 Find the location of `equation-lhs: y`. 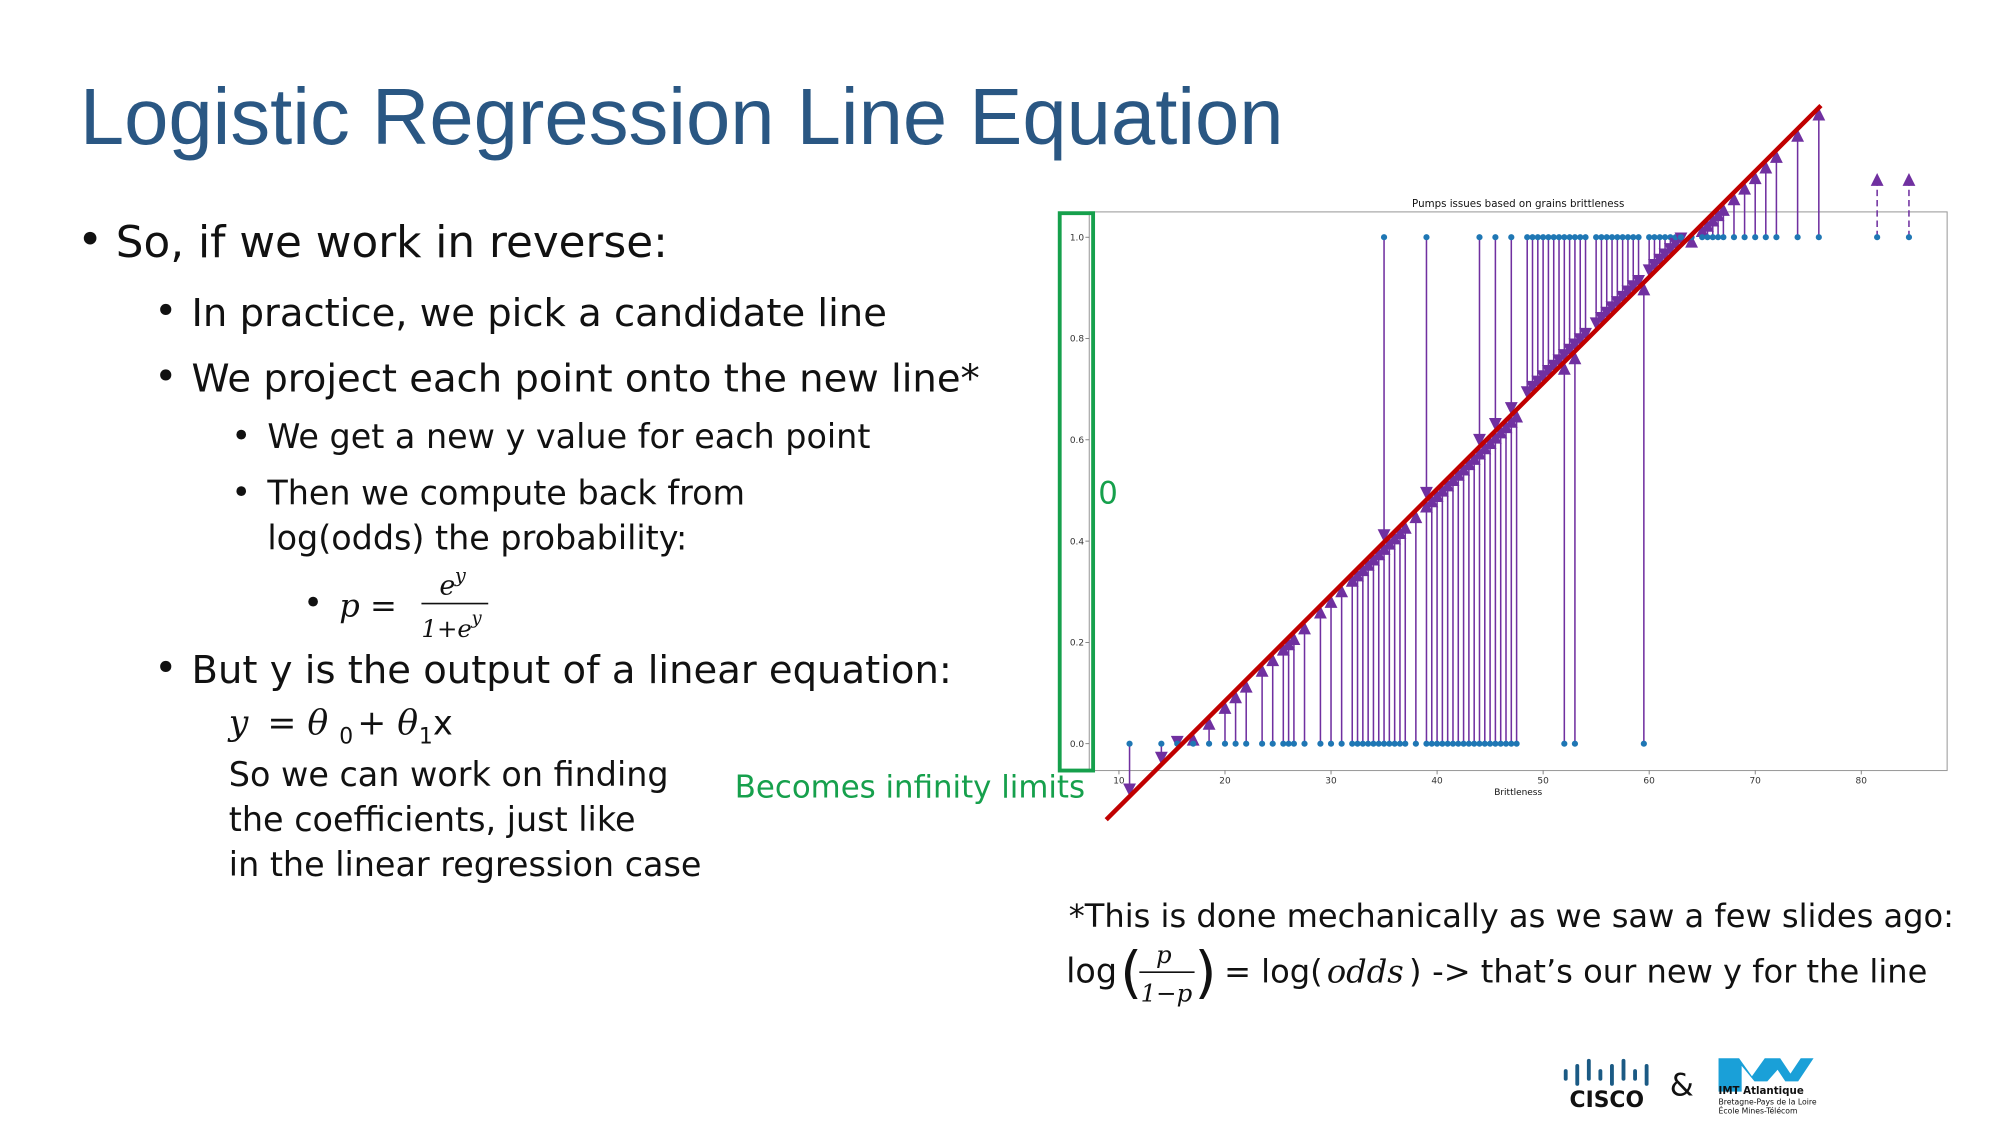

equation-lhs: y is located at coordinates (238, 724).